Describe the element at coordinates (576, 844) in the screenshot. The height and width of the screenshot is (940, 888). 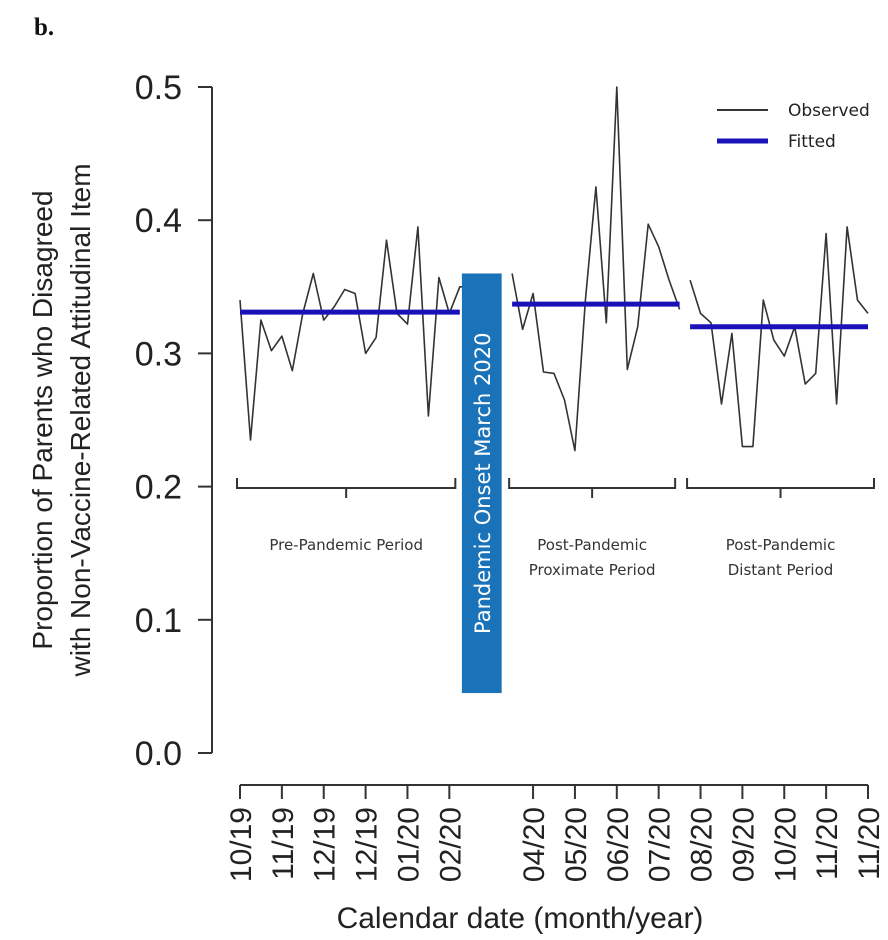
I see `x-tick-label: 05/20` at that location.